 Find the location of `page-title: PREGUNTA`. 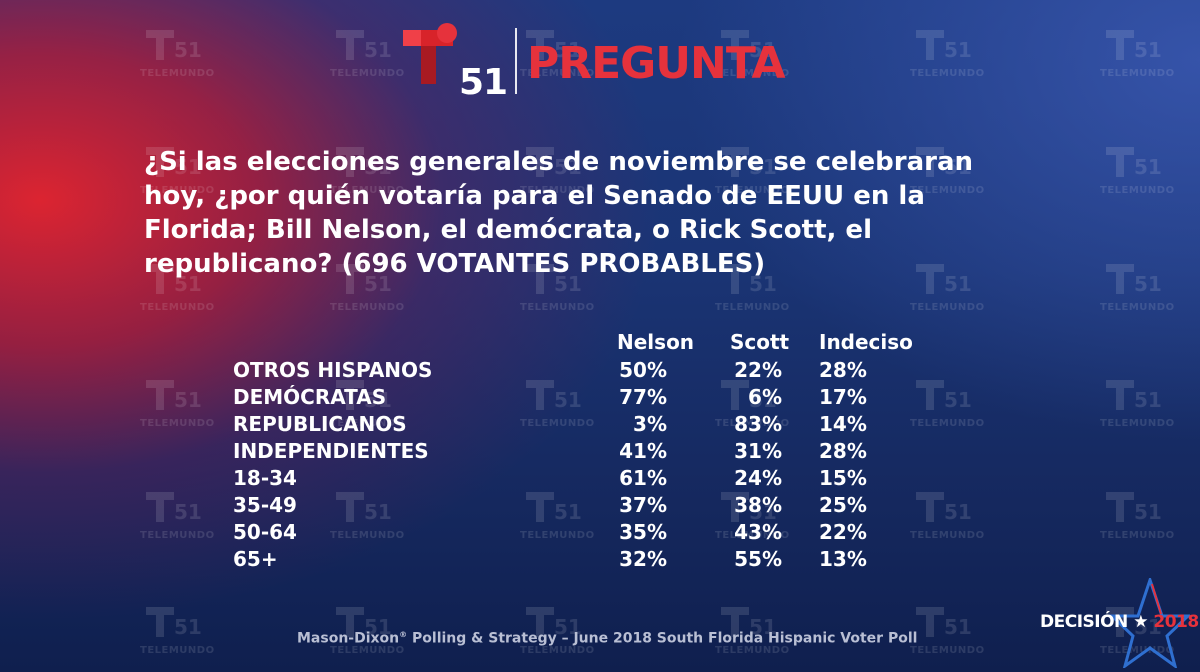

page-title: PREGUNTA is located at coordinates (656, 63).